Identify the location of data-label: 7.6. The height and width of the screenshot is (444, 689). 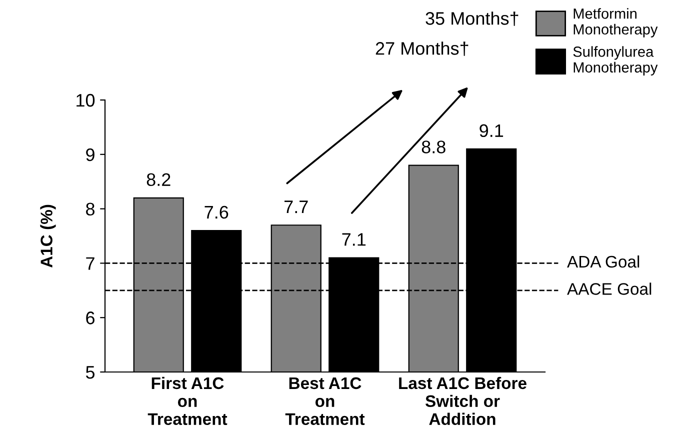
(216, 212).